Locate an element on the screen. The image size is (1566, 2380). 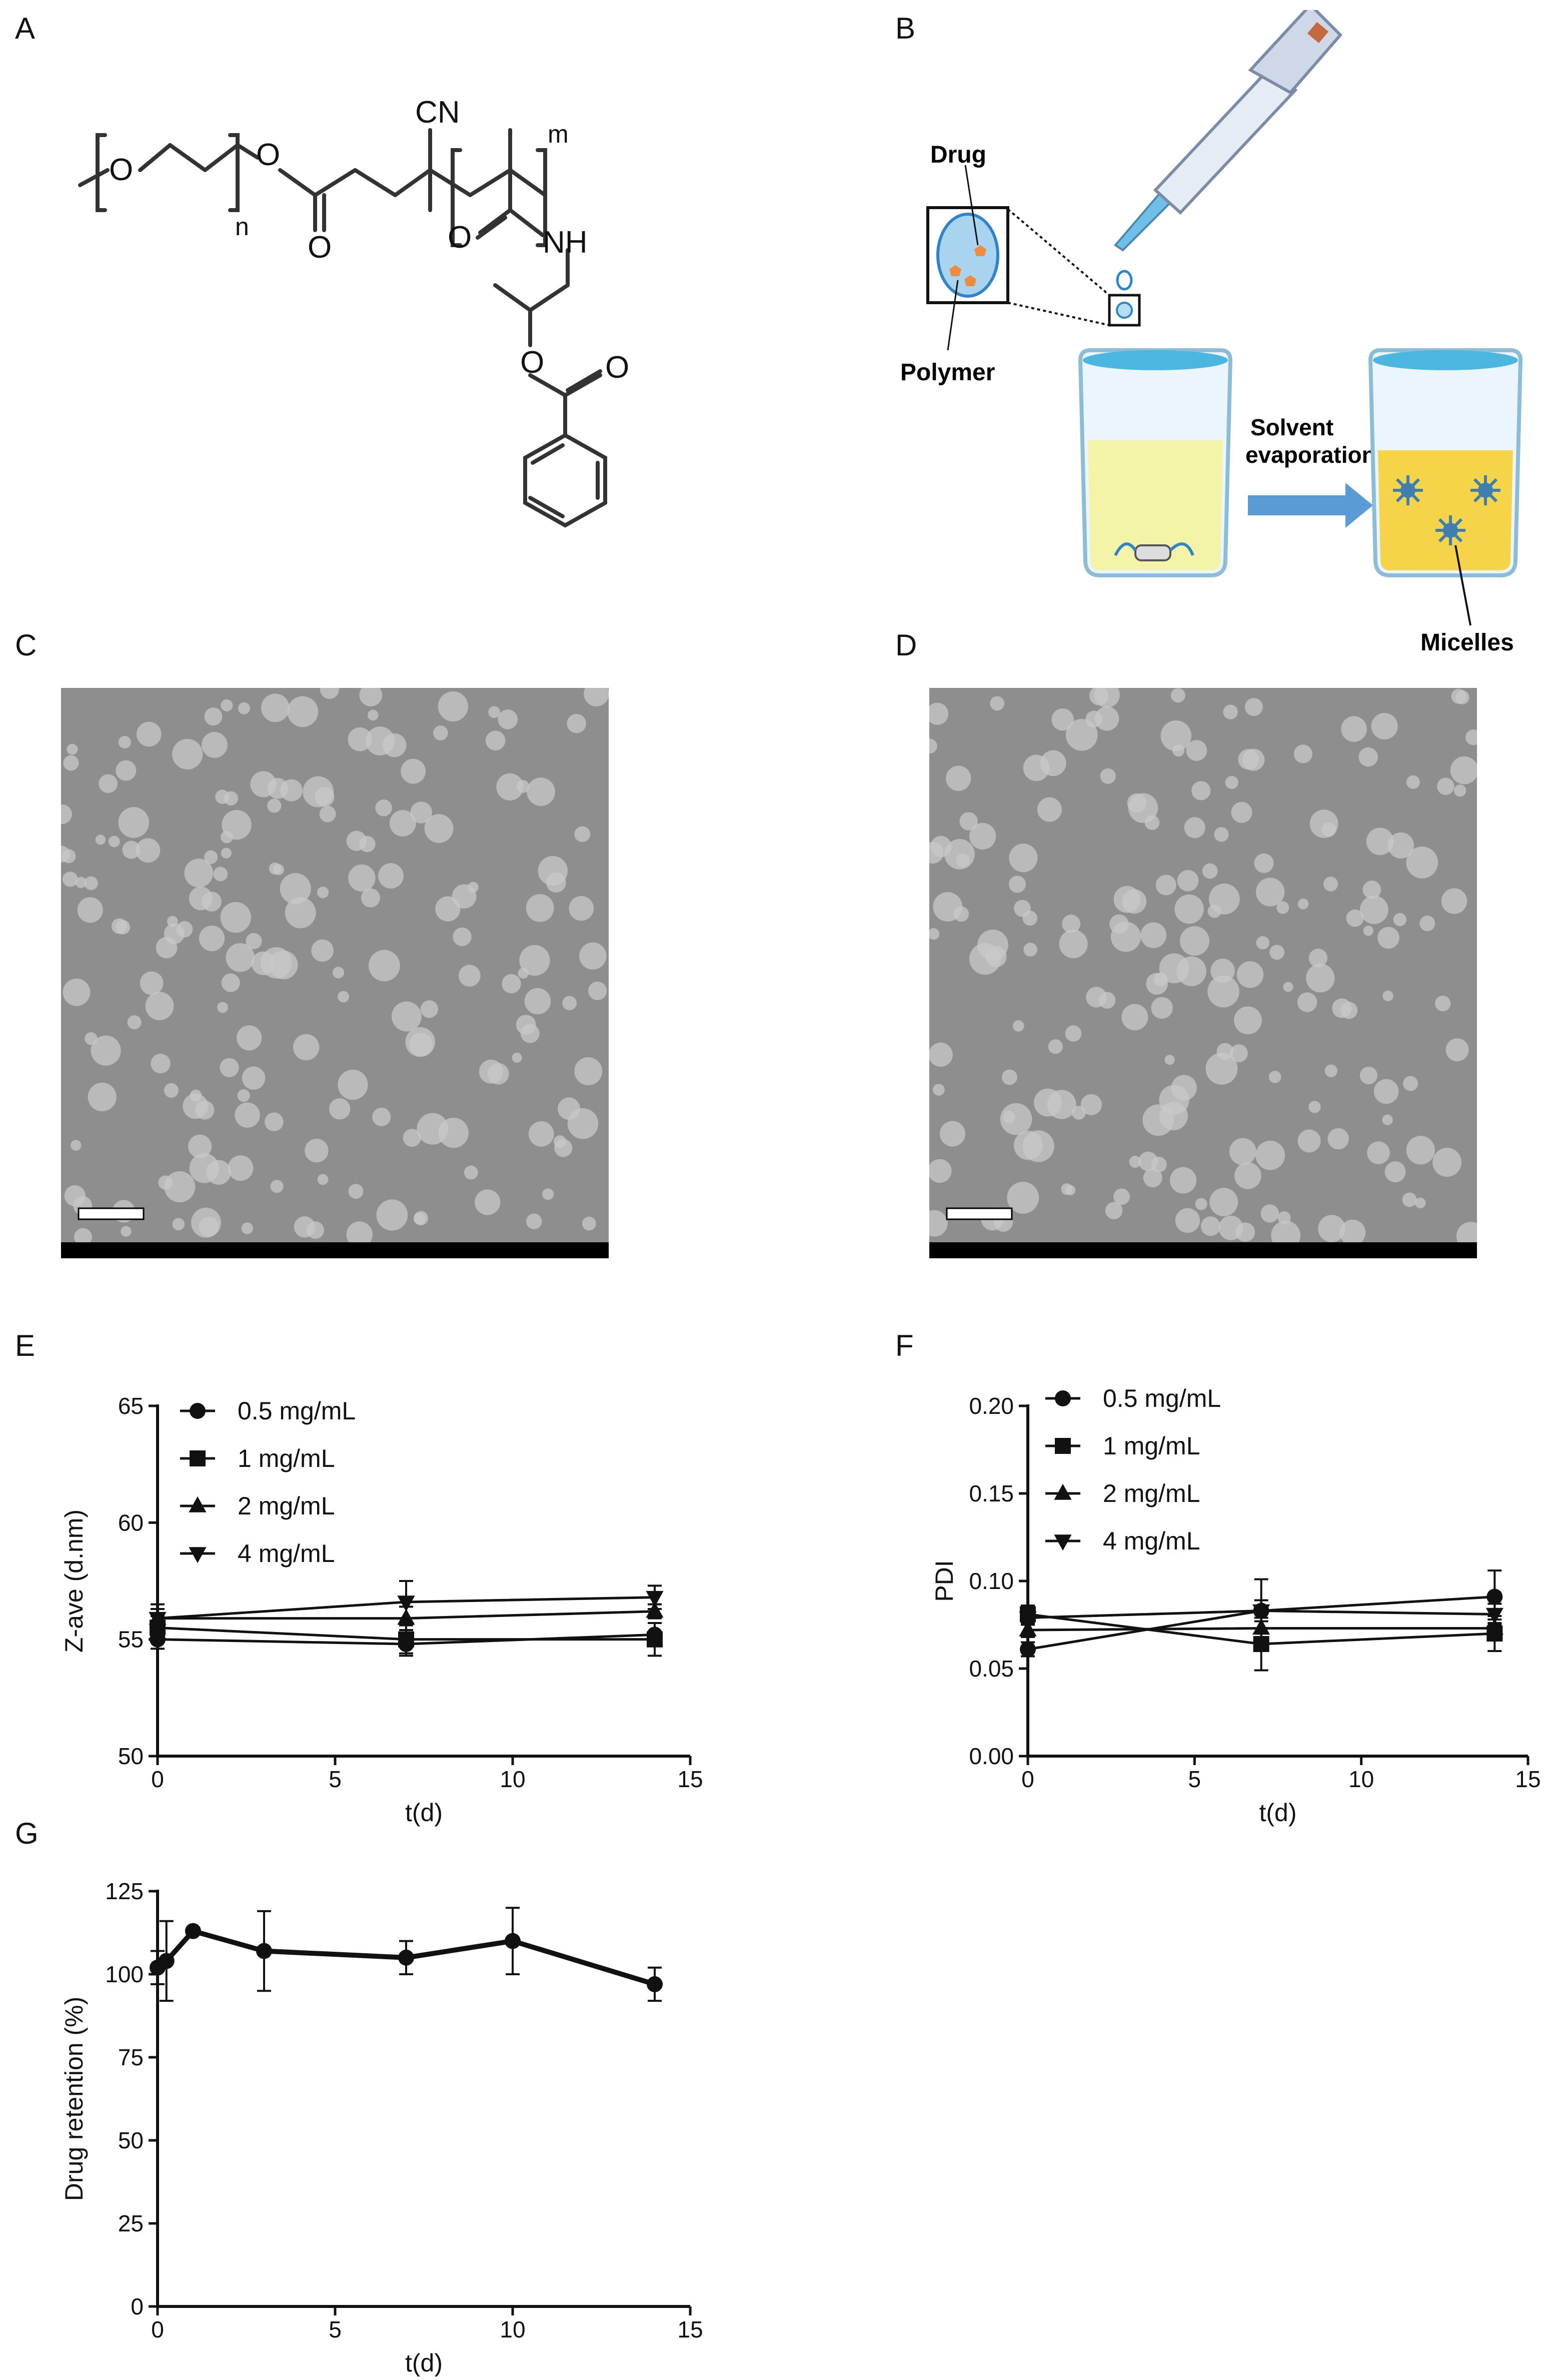
y-tick-label: 75 is located at coordinates (131, 2057).